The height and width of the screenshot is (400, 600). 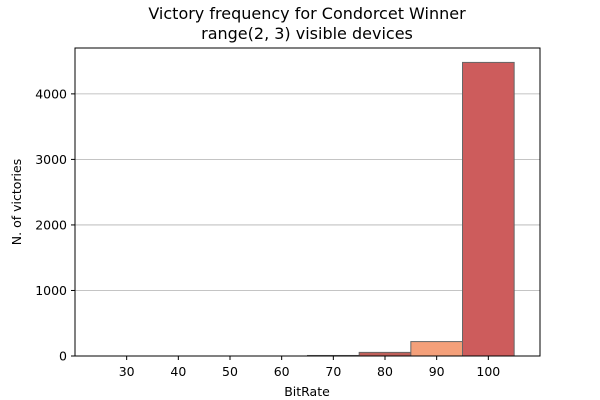 I want to click on x-tick-label-60: 60, so click(x=282, y=371).